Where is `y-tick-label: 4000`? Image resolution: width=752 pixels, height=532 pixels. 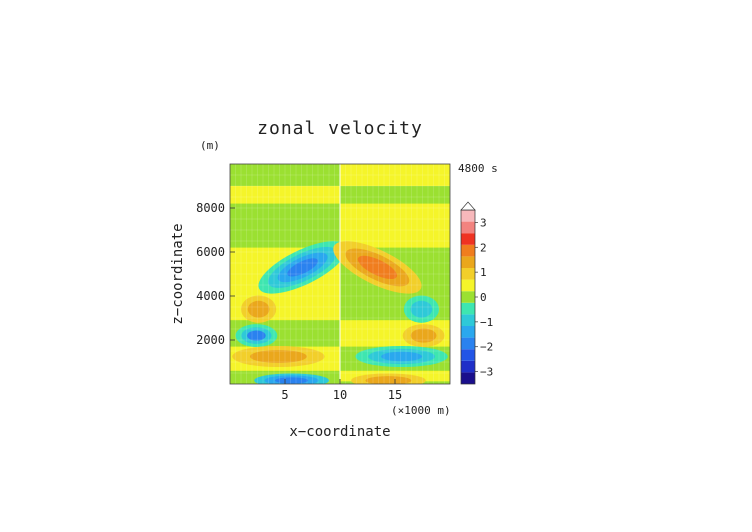 y-tick-label: 4000 is located at coordinates (210, 296).